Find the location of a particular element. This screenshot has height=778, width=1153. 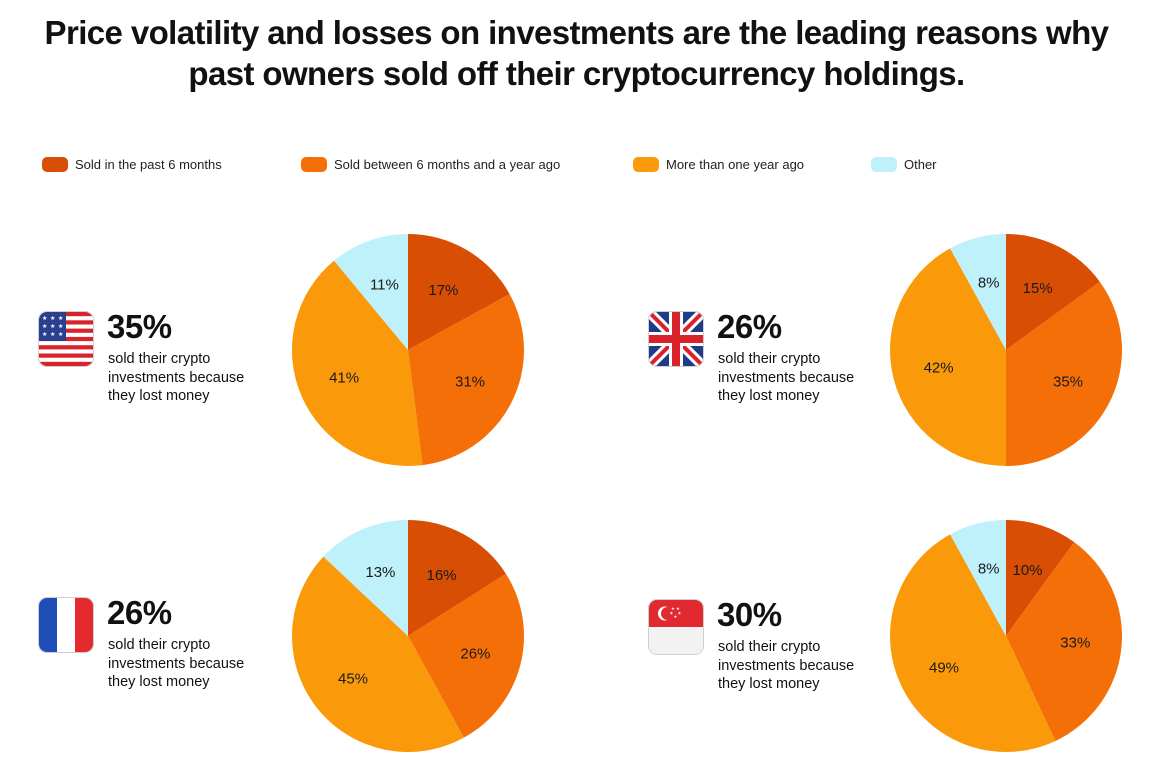

legend-label: Other is located at coordinates (920, 164).